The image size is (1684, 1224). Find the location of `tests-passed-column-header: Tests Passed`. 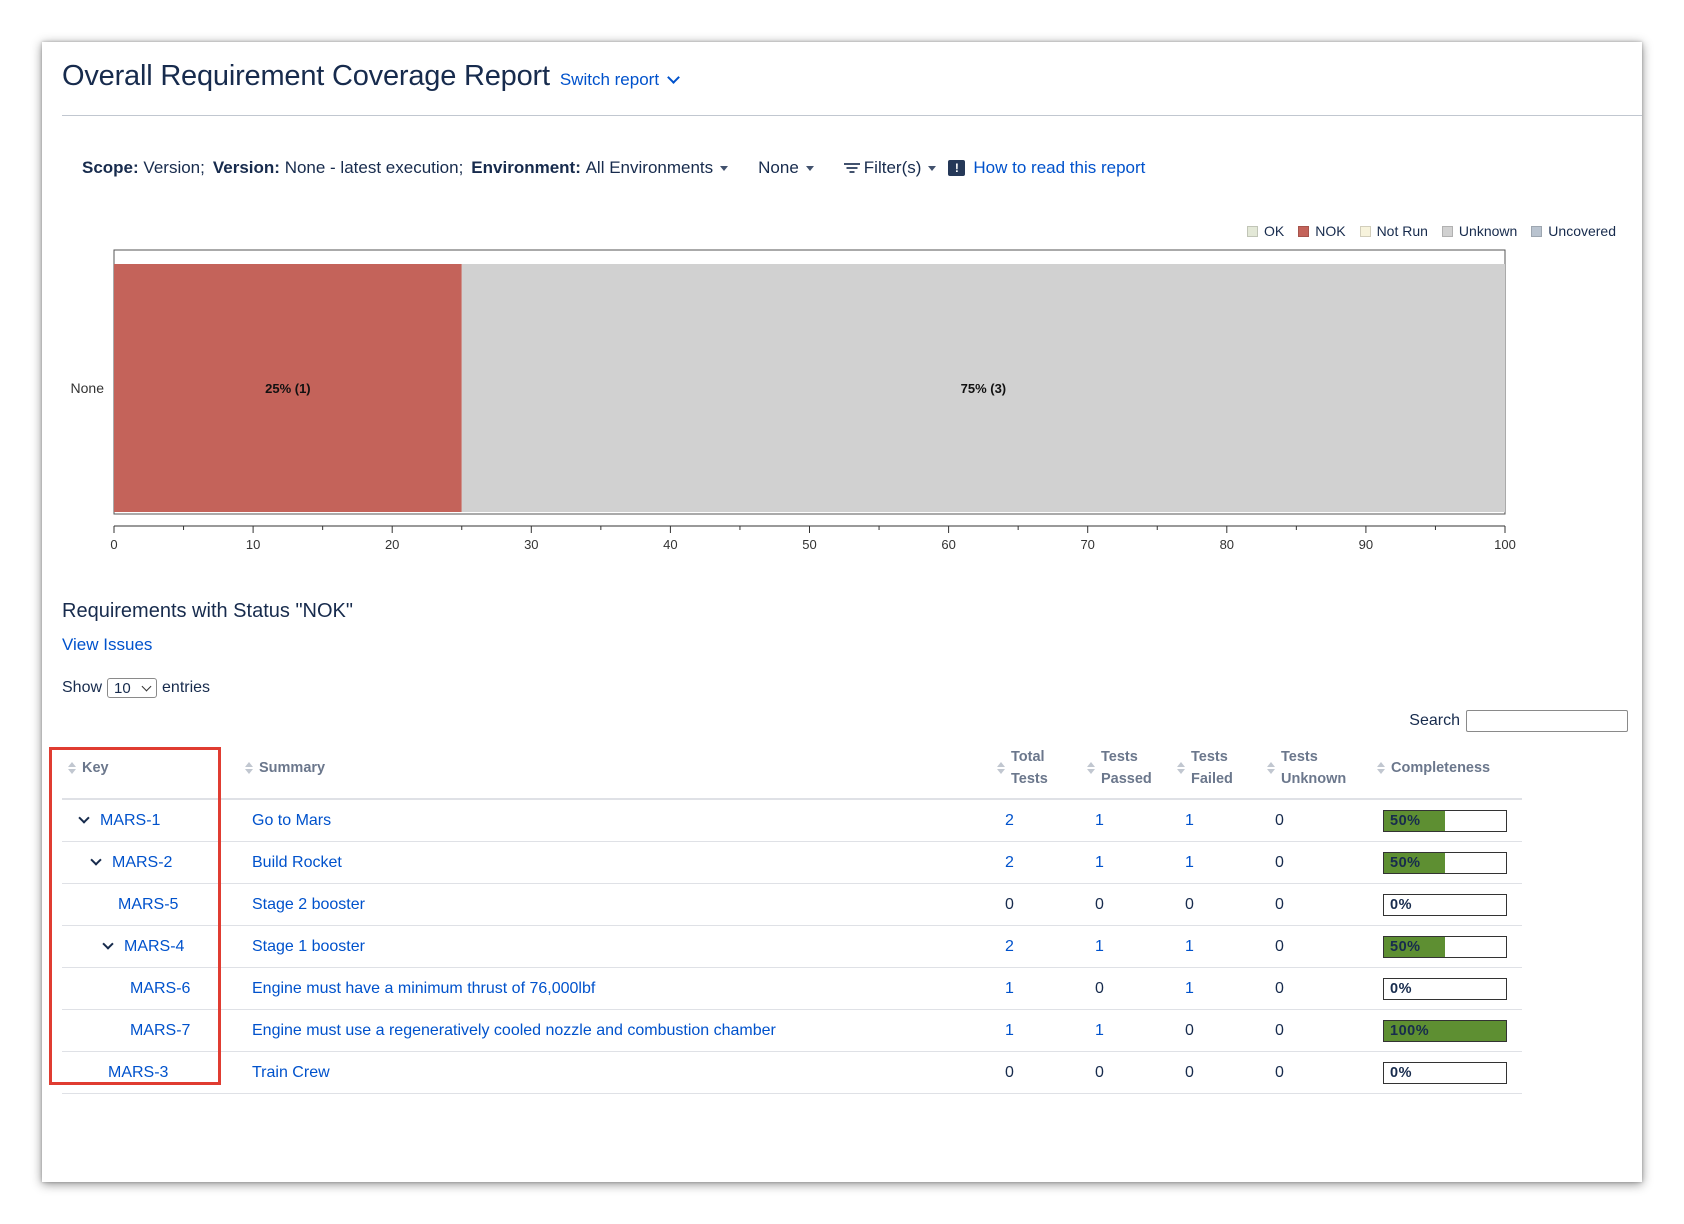

tests-passed-column-header: Tests Passed is located at coordinates (1132, 769).